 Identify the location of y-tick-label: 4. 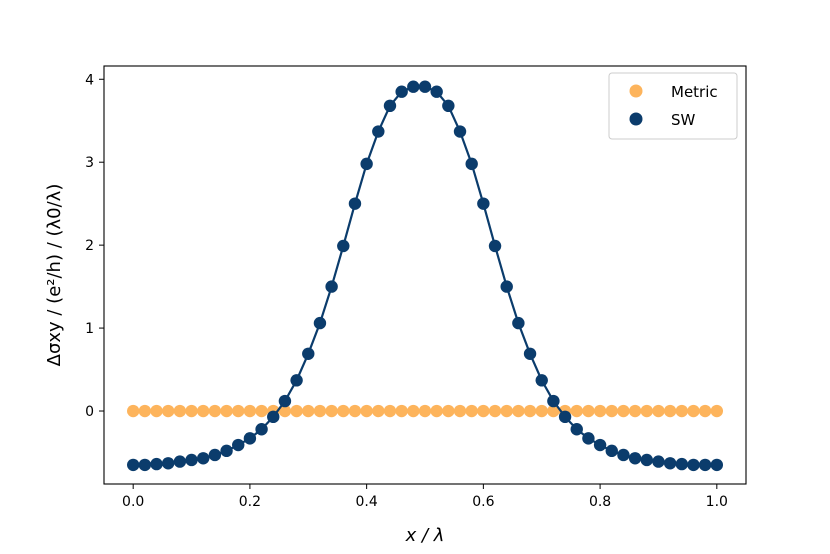
(89, 80).